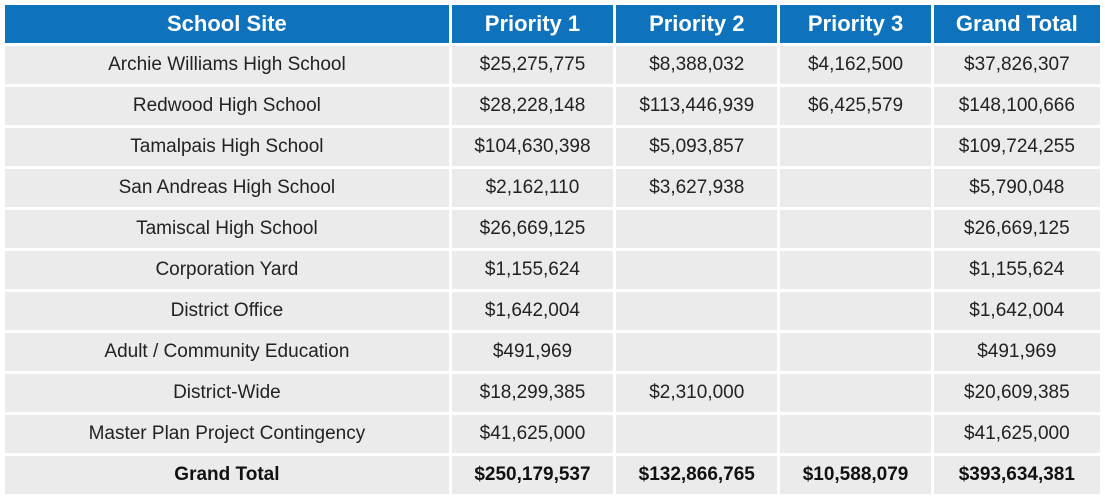 Image resolution: width=1105 pixels, height=502 pixels. I want to click on cell-school-site: Redwood High School, so click(227, 106).